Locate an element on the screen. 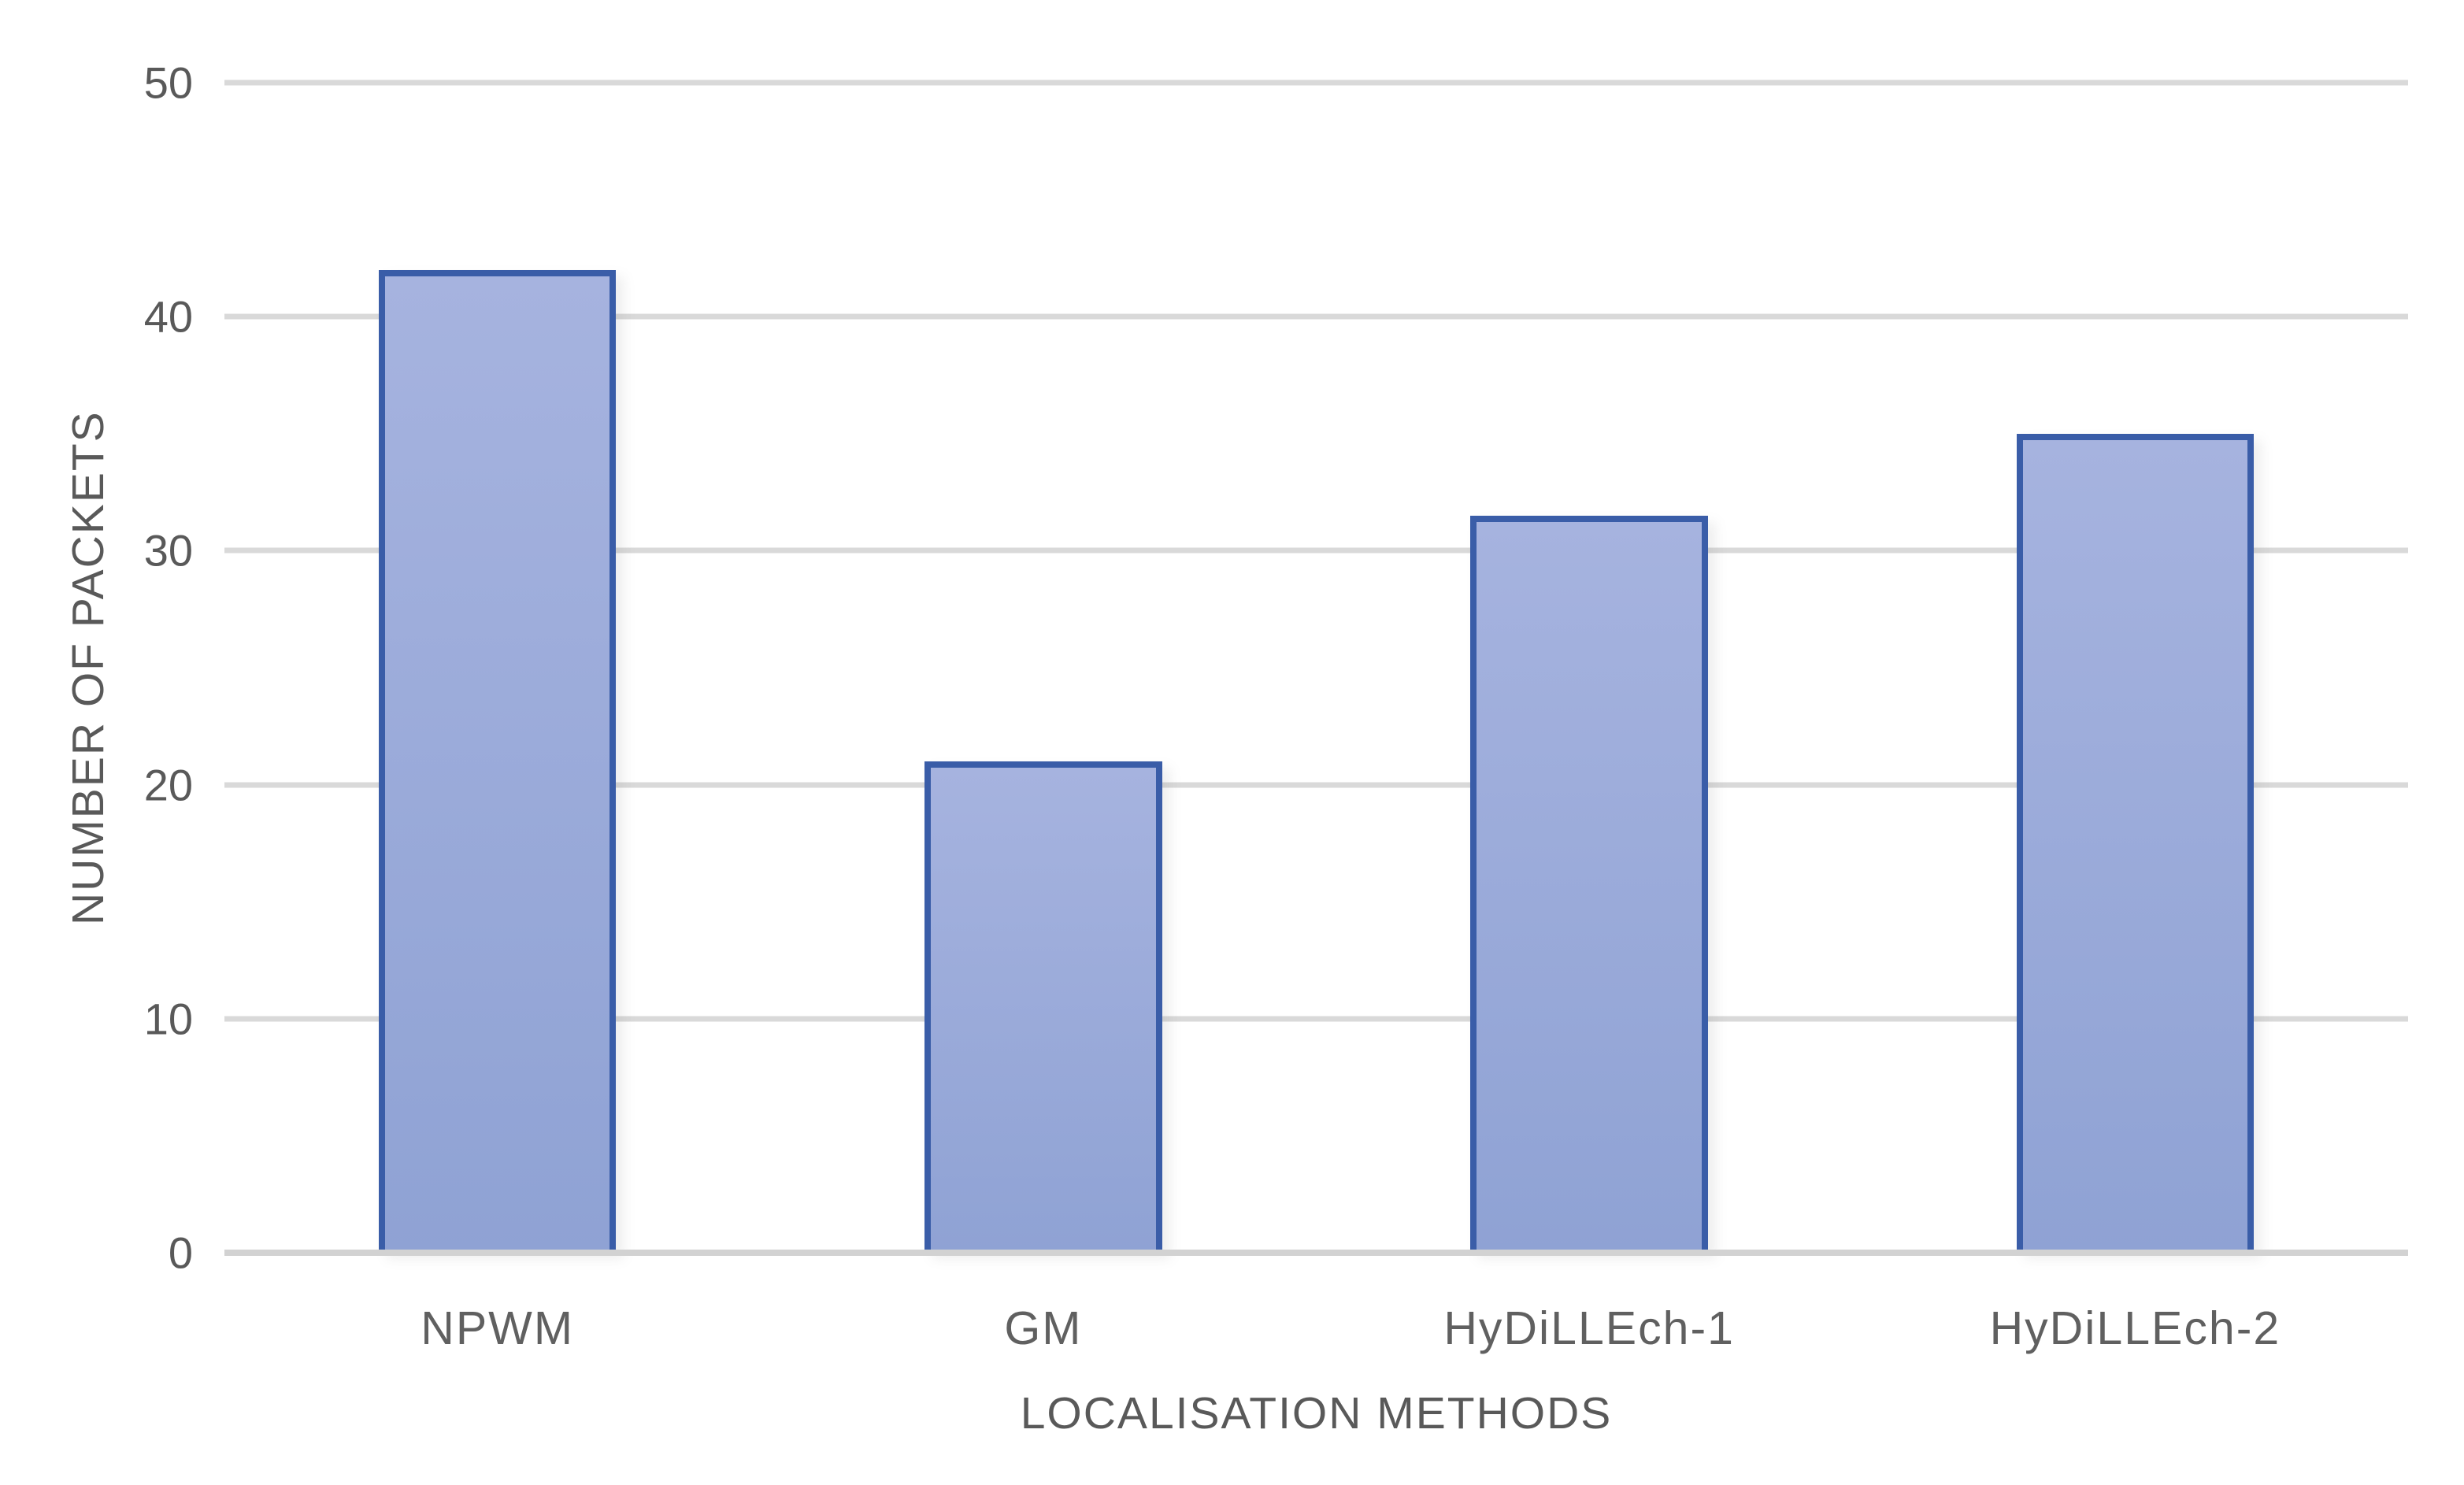 This screenshot has width=2464, height=1485. x-tick-label-NPWM: NPWM is located at coordinates (498, 1328).